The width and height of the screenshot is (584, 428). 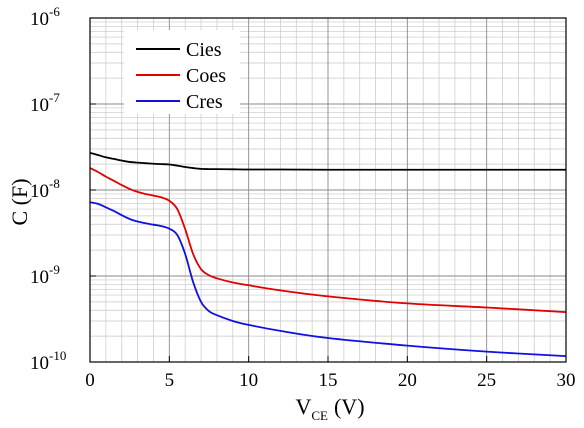 I want to click on x-axis-label-main: V, so click(x=303, y=406).